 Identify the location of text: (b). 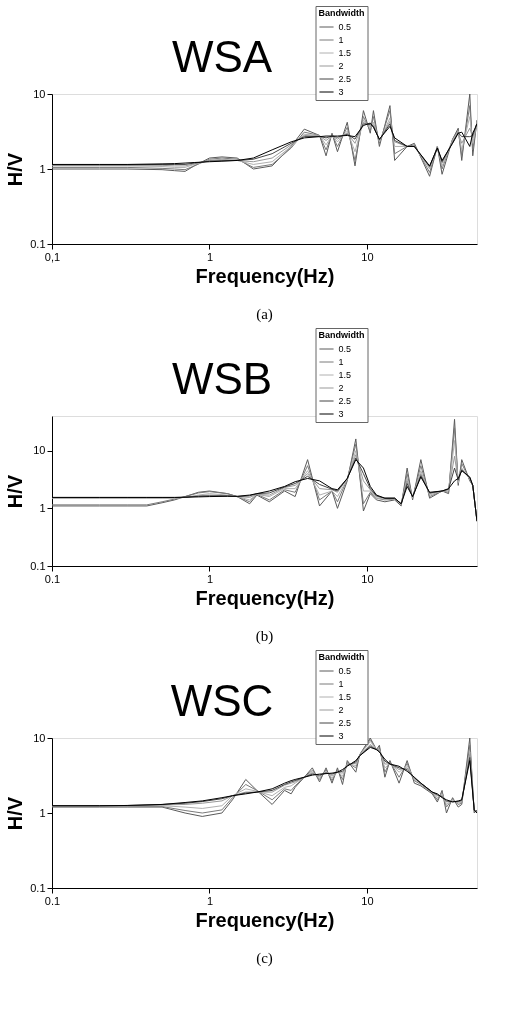
(264, 636).